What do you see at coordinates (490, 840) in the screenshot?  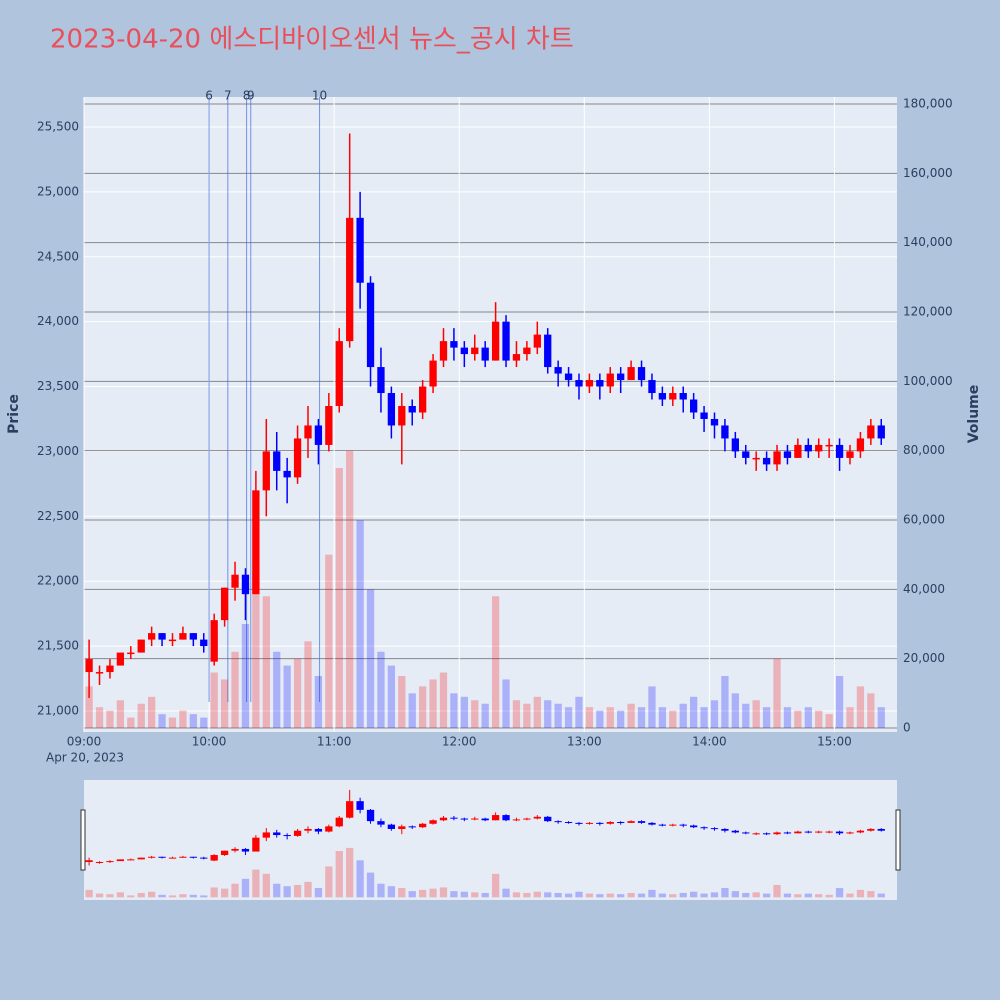 I see `range-slider` at bounding box center [490, 840].